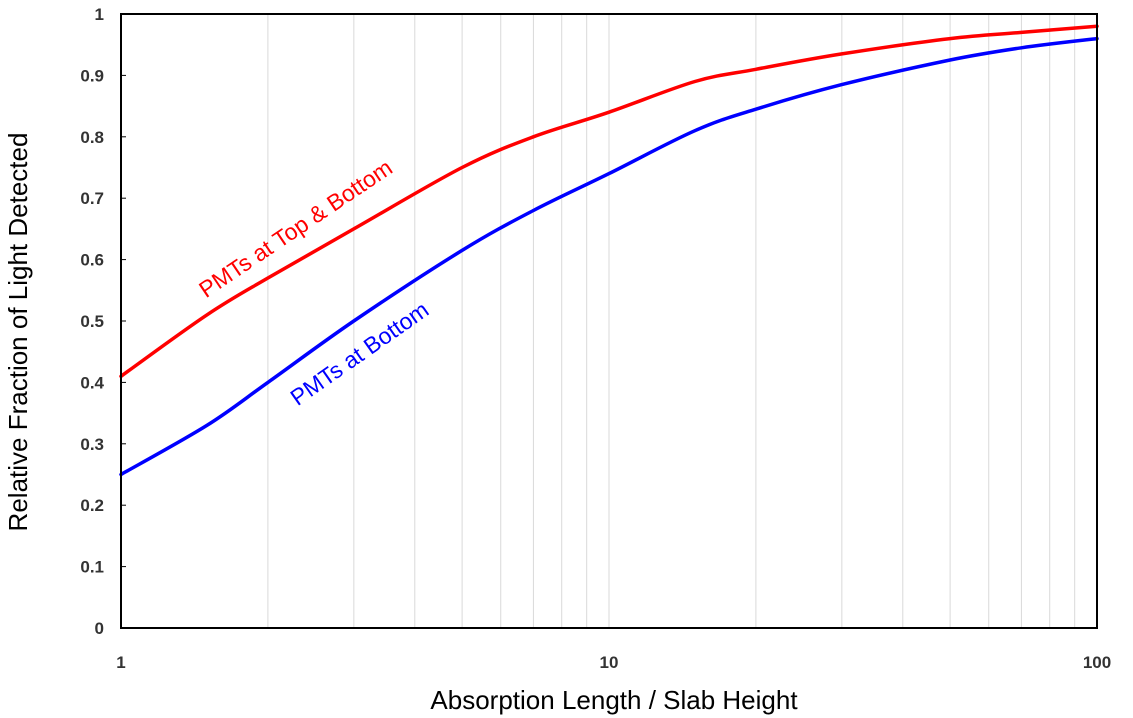 This screenshot has width=1133, height=718. I want to click on y-axis-ticks: 0 0.1 0.2 0.3 0.4 0.5 0.6 0.7 0.8 0.9 1, so click(103, 321).